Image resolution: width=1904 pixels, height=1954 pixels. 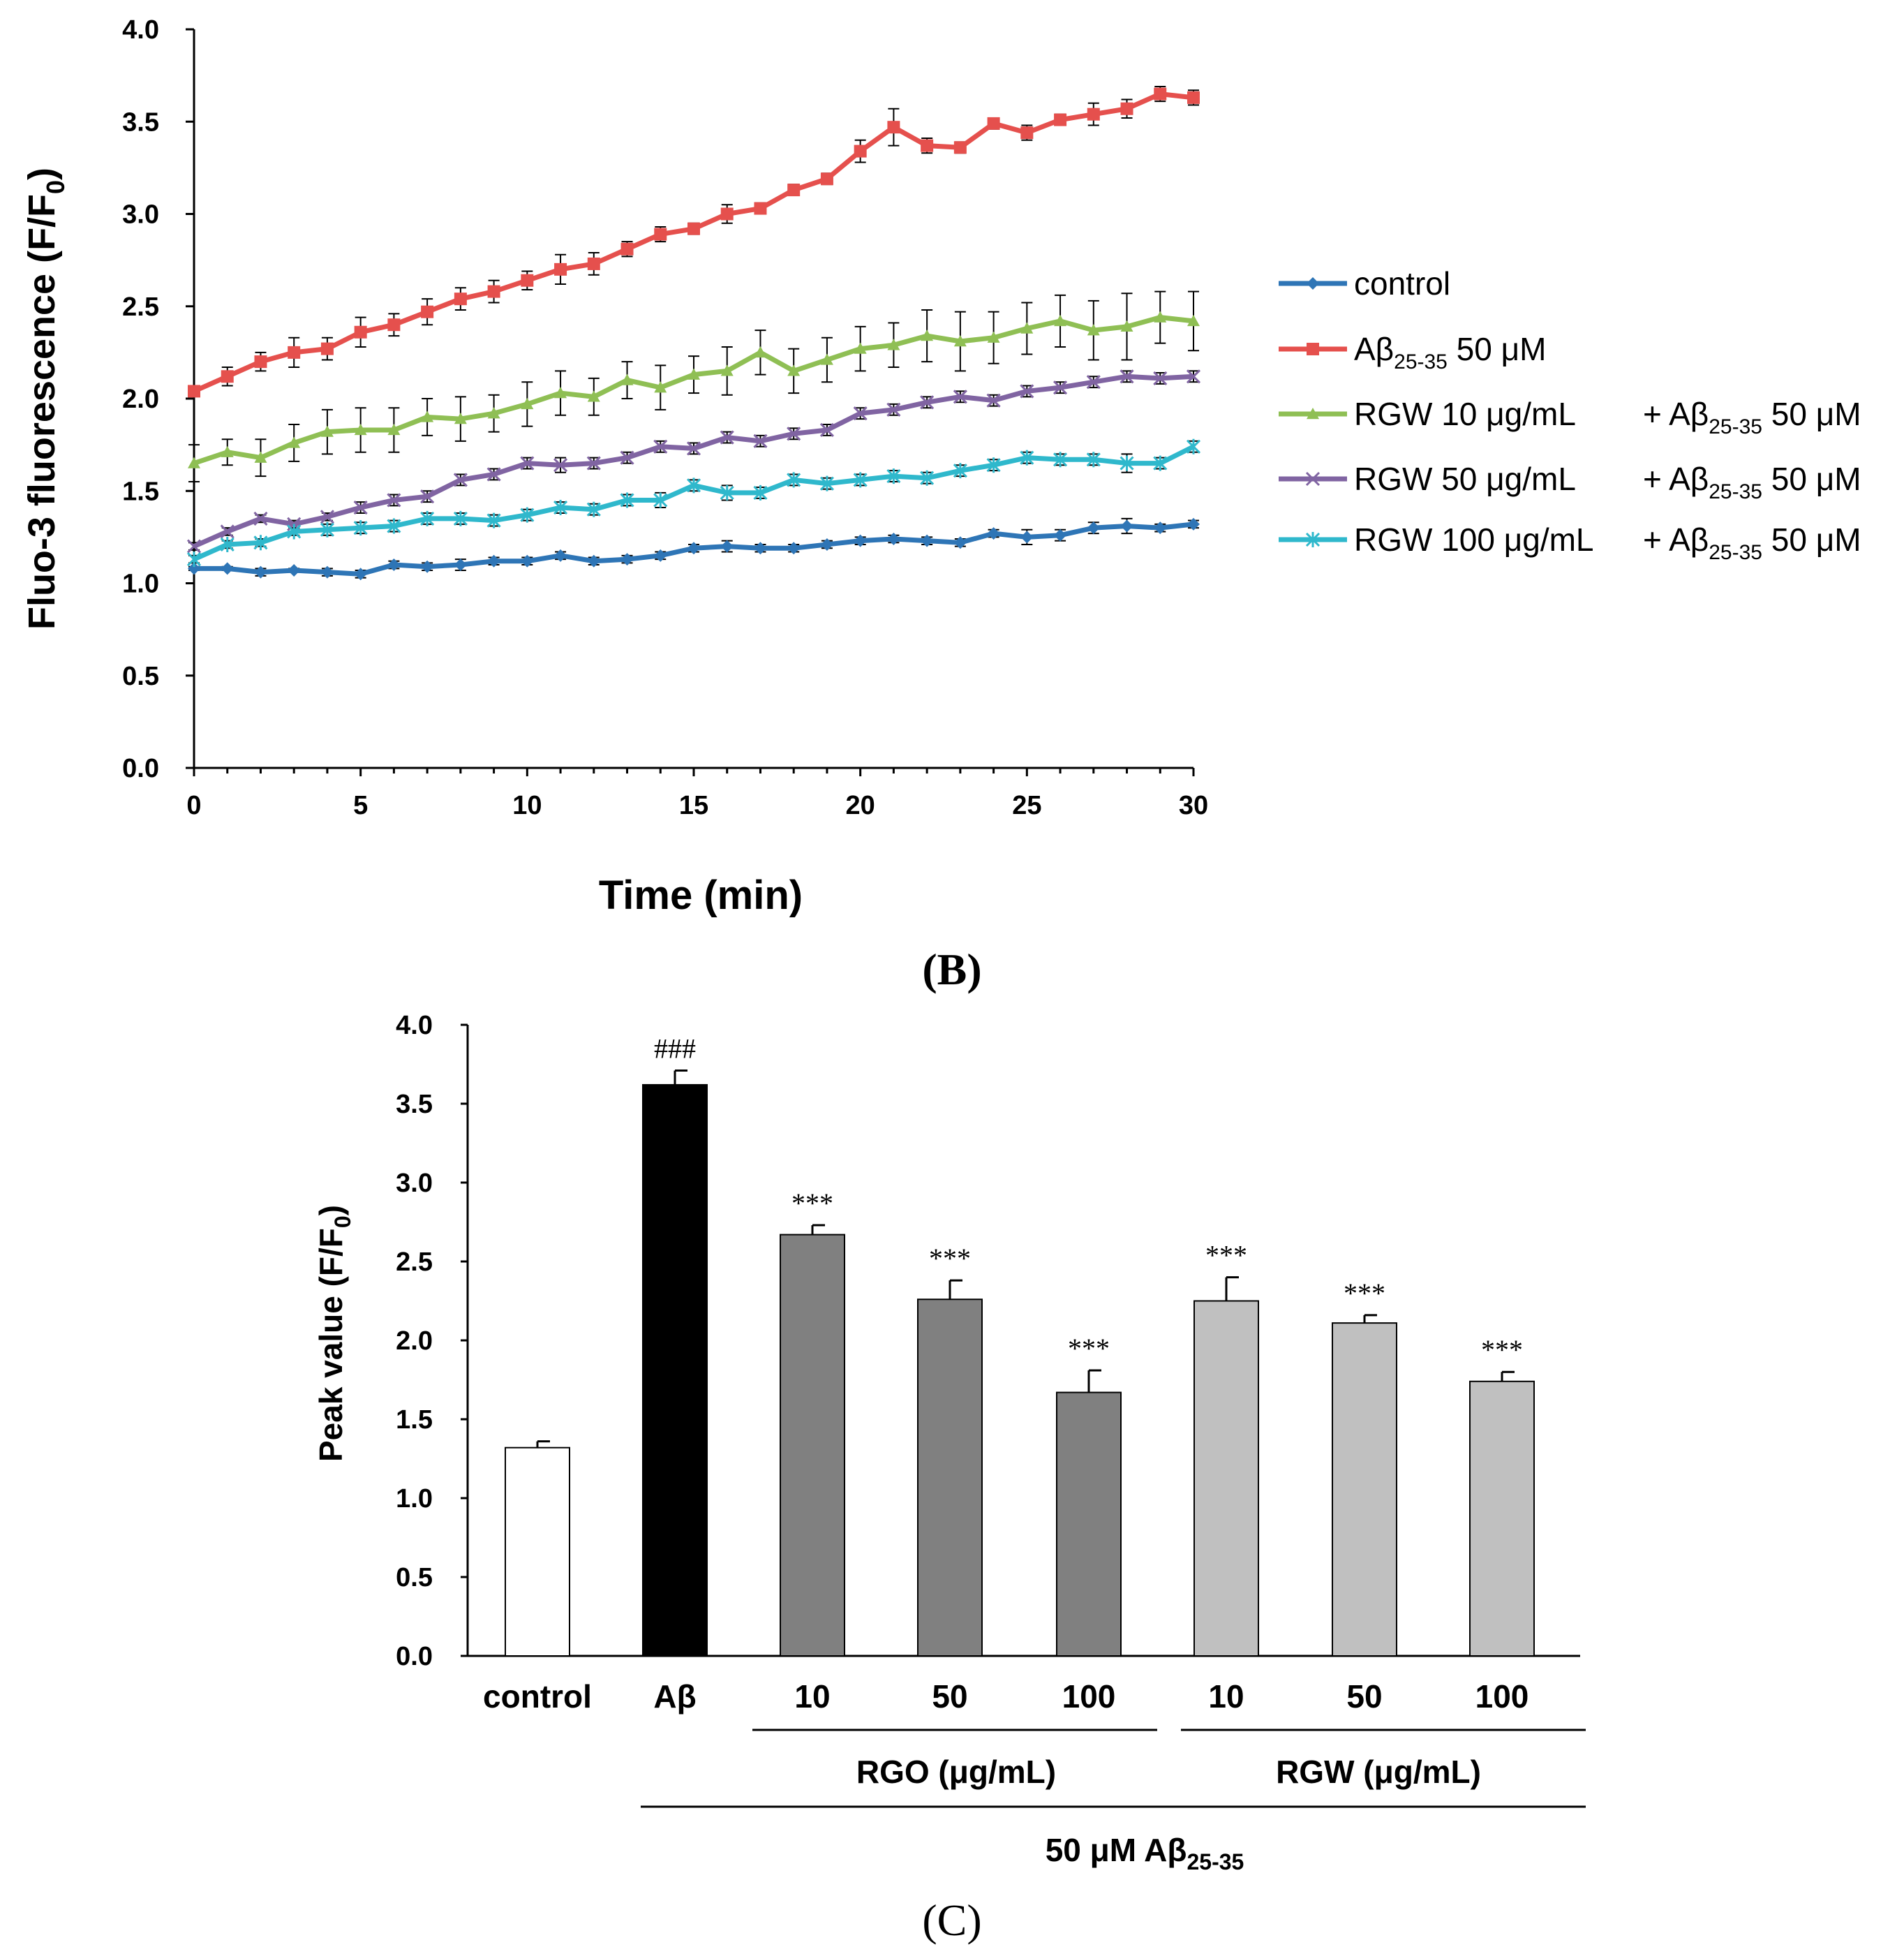 I want to click on bar-rect, so click(x=1089, y=1524).